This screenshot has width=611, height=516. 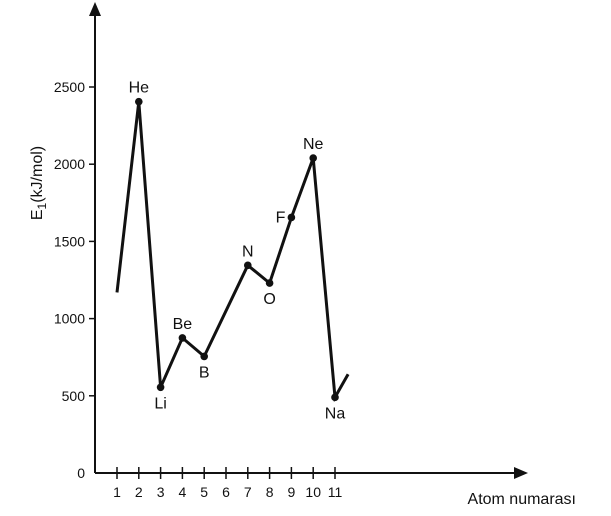 What do you see at coordinates (313, 492) in the screenshot?
I see `x-tick-label: 10` at bounding box center [313, 492].